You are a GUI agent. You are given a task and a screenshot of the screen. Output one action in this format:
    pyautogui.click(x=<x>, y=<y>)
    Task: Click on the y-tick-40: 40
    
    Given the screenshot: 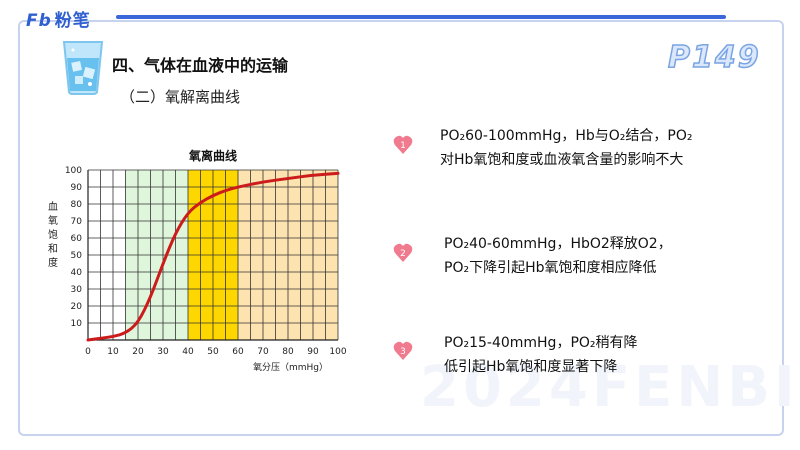 What is the action you would take?
    pyautogui.click(x=77, y=273)
    